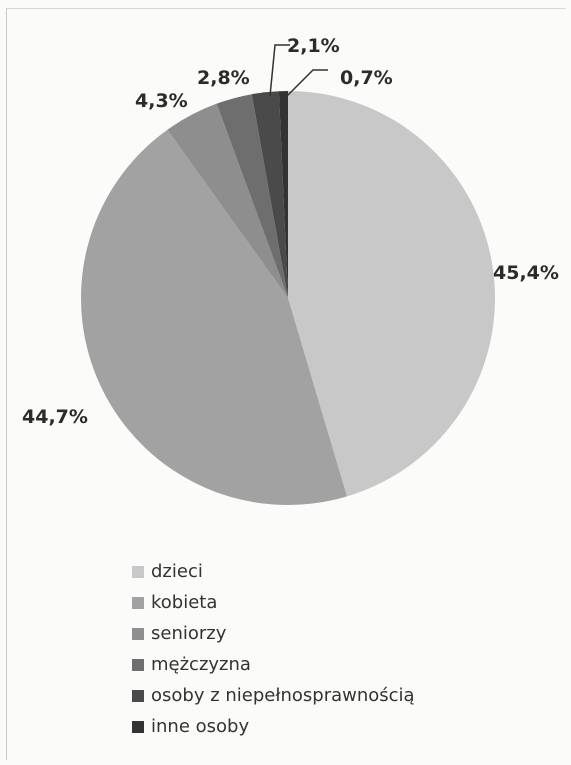 Image resolution: width=571 pixels, height=765 pixels. I want to click on legend-item-osoby-z-niepelnosprawnoscia: osoby z niepełnosprawnością, so click(273, 695).